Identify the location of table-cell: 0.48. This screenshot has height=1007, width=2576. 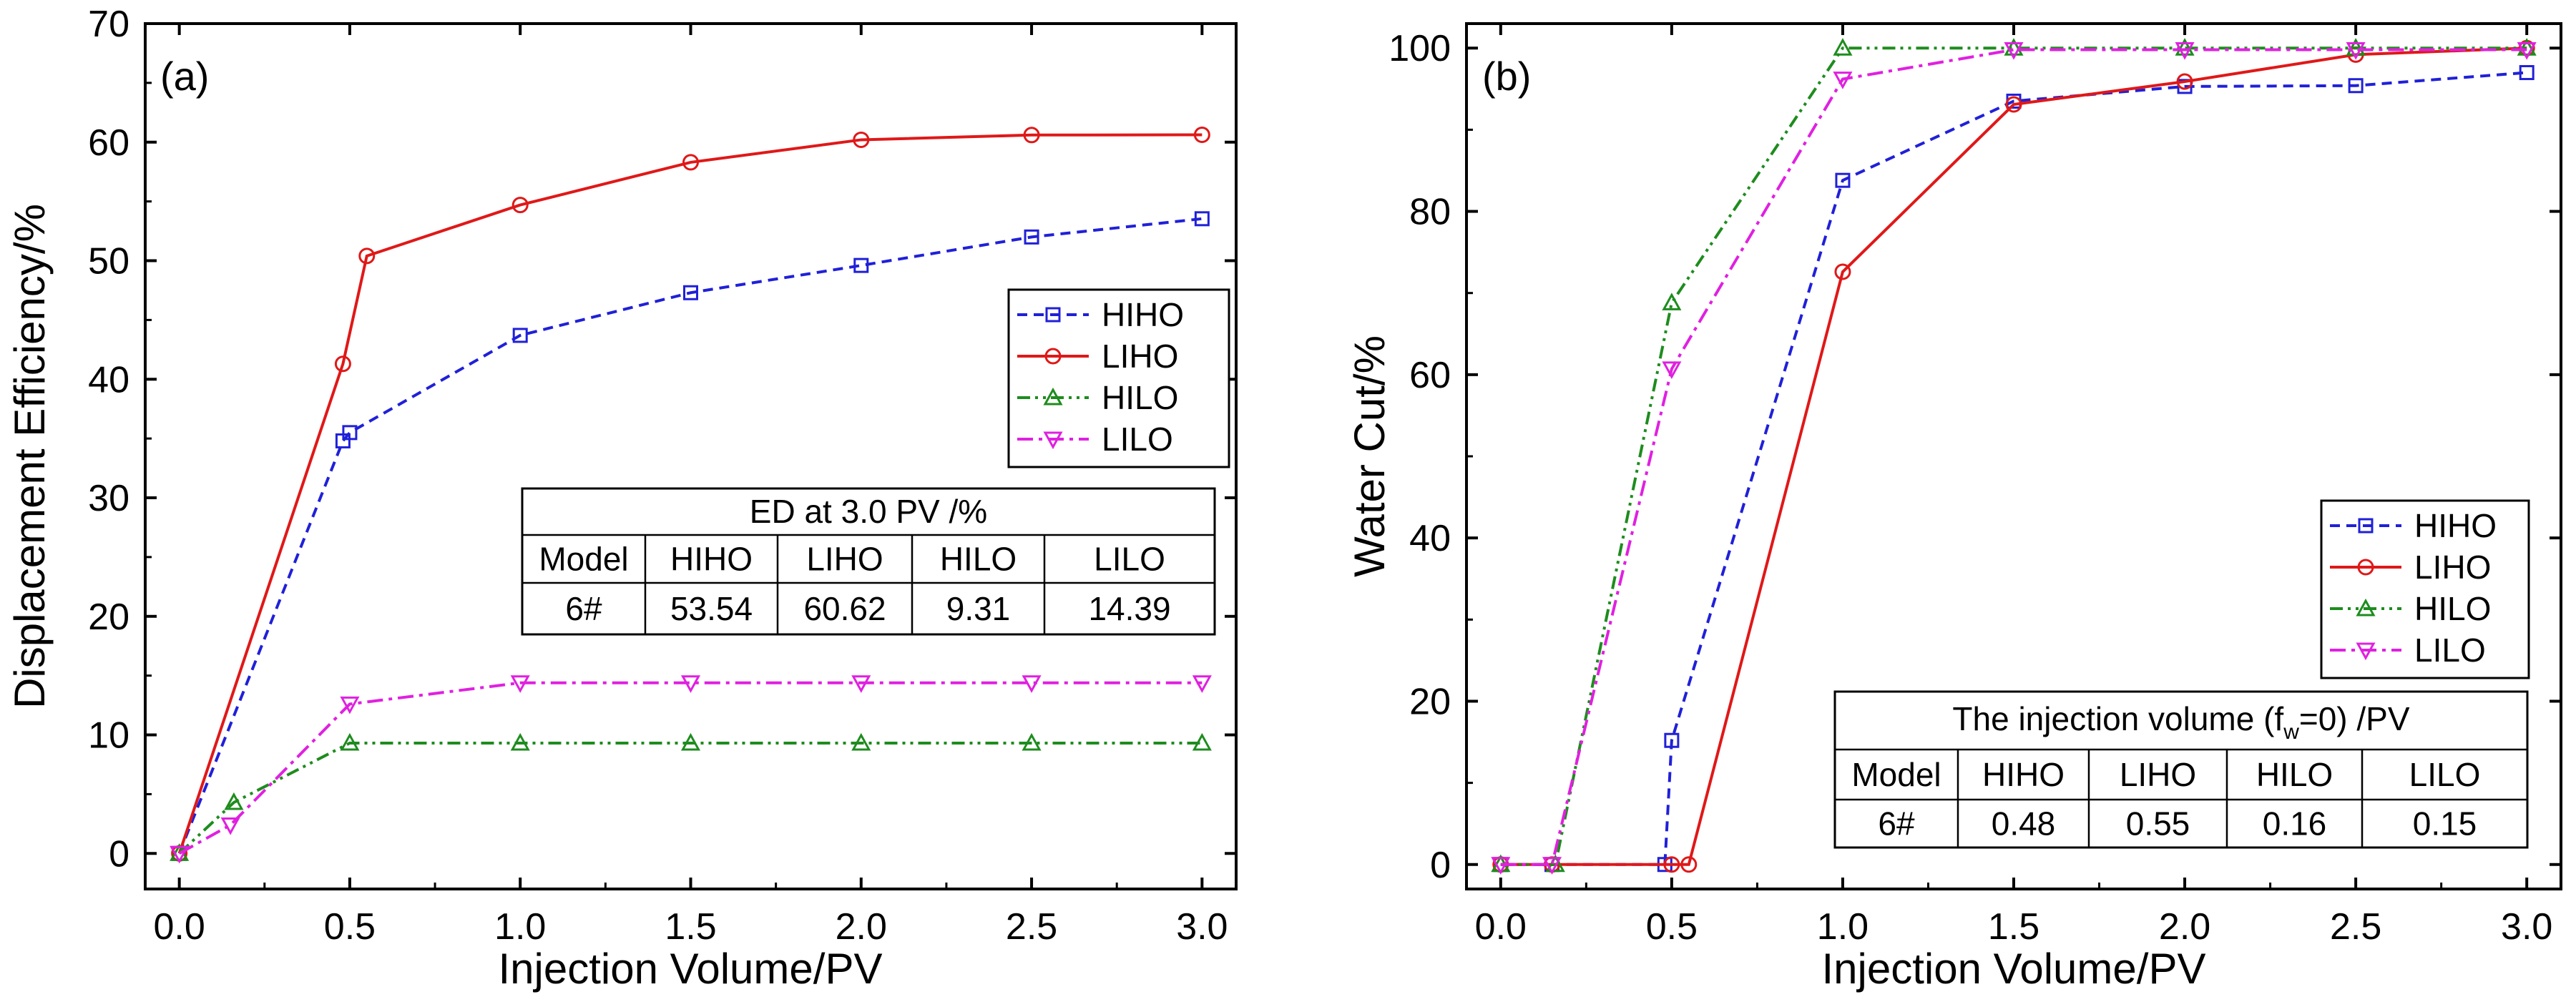
(2024, 824).